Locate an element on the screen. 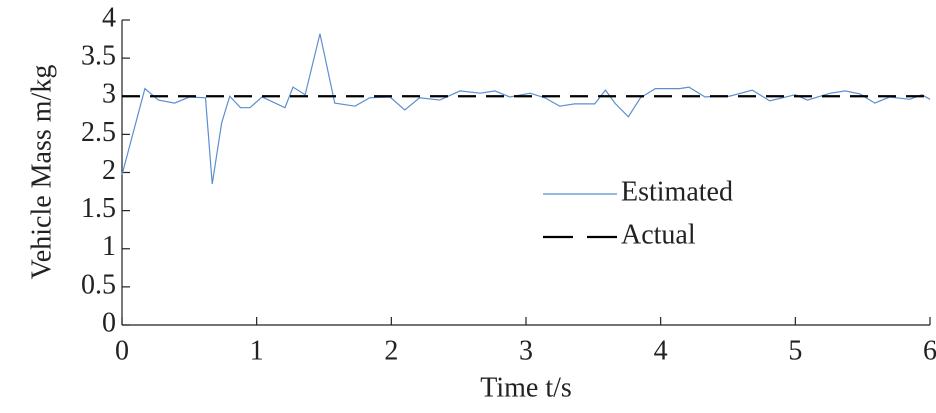  y-tick-label: 2 is located at coordinates (109, 170).